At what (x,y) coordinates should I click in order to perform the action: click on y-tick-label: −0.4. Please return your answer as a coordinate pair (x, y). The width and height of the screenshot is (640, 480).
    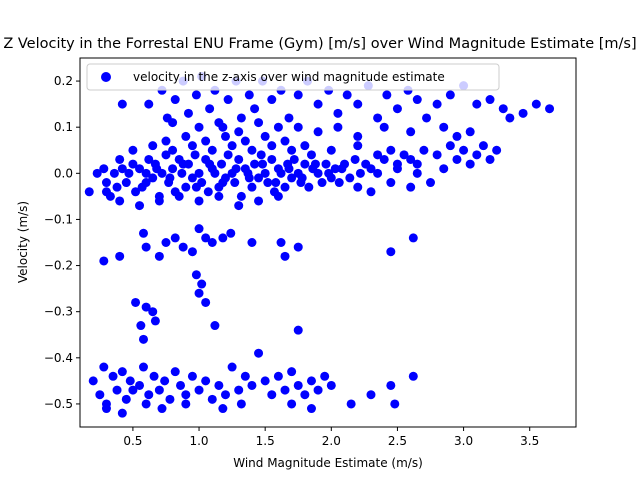
    Looking at the image, I should click on (58, 358).